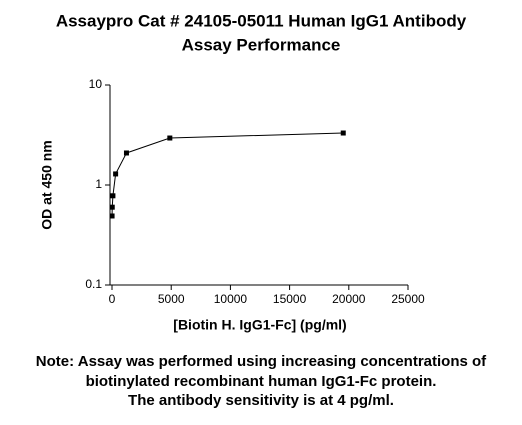 The image size is (522, 425). I want to click on y-tick-label: 0.1, so click(93, 284).